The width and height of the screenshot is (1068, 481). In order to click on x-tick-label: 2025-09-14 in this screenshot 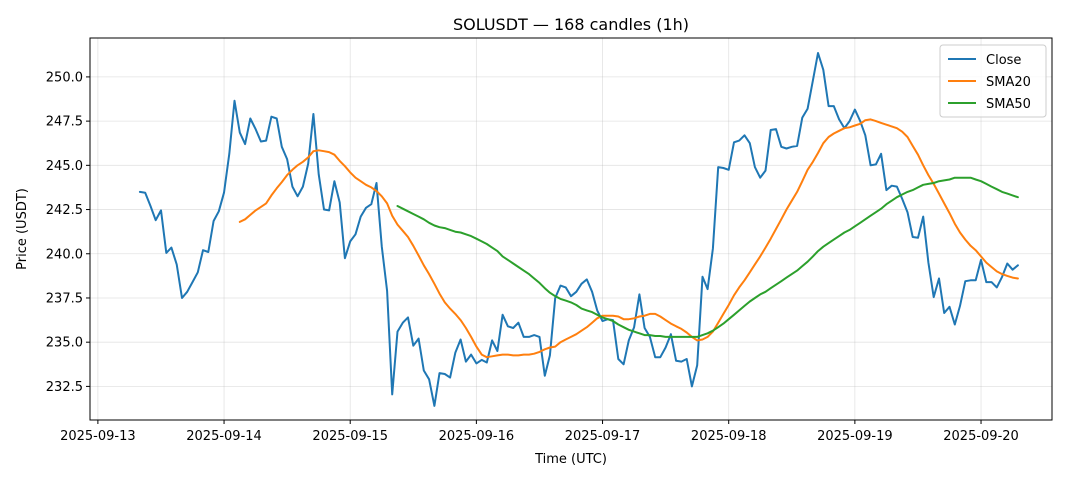, I will do `click(224, 436)`.